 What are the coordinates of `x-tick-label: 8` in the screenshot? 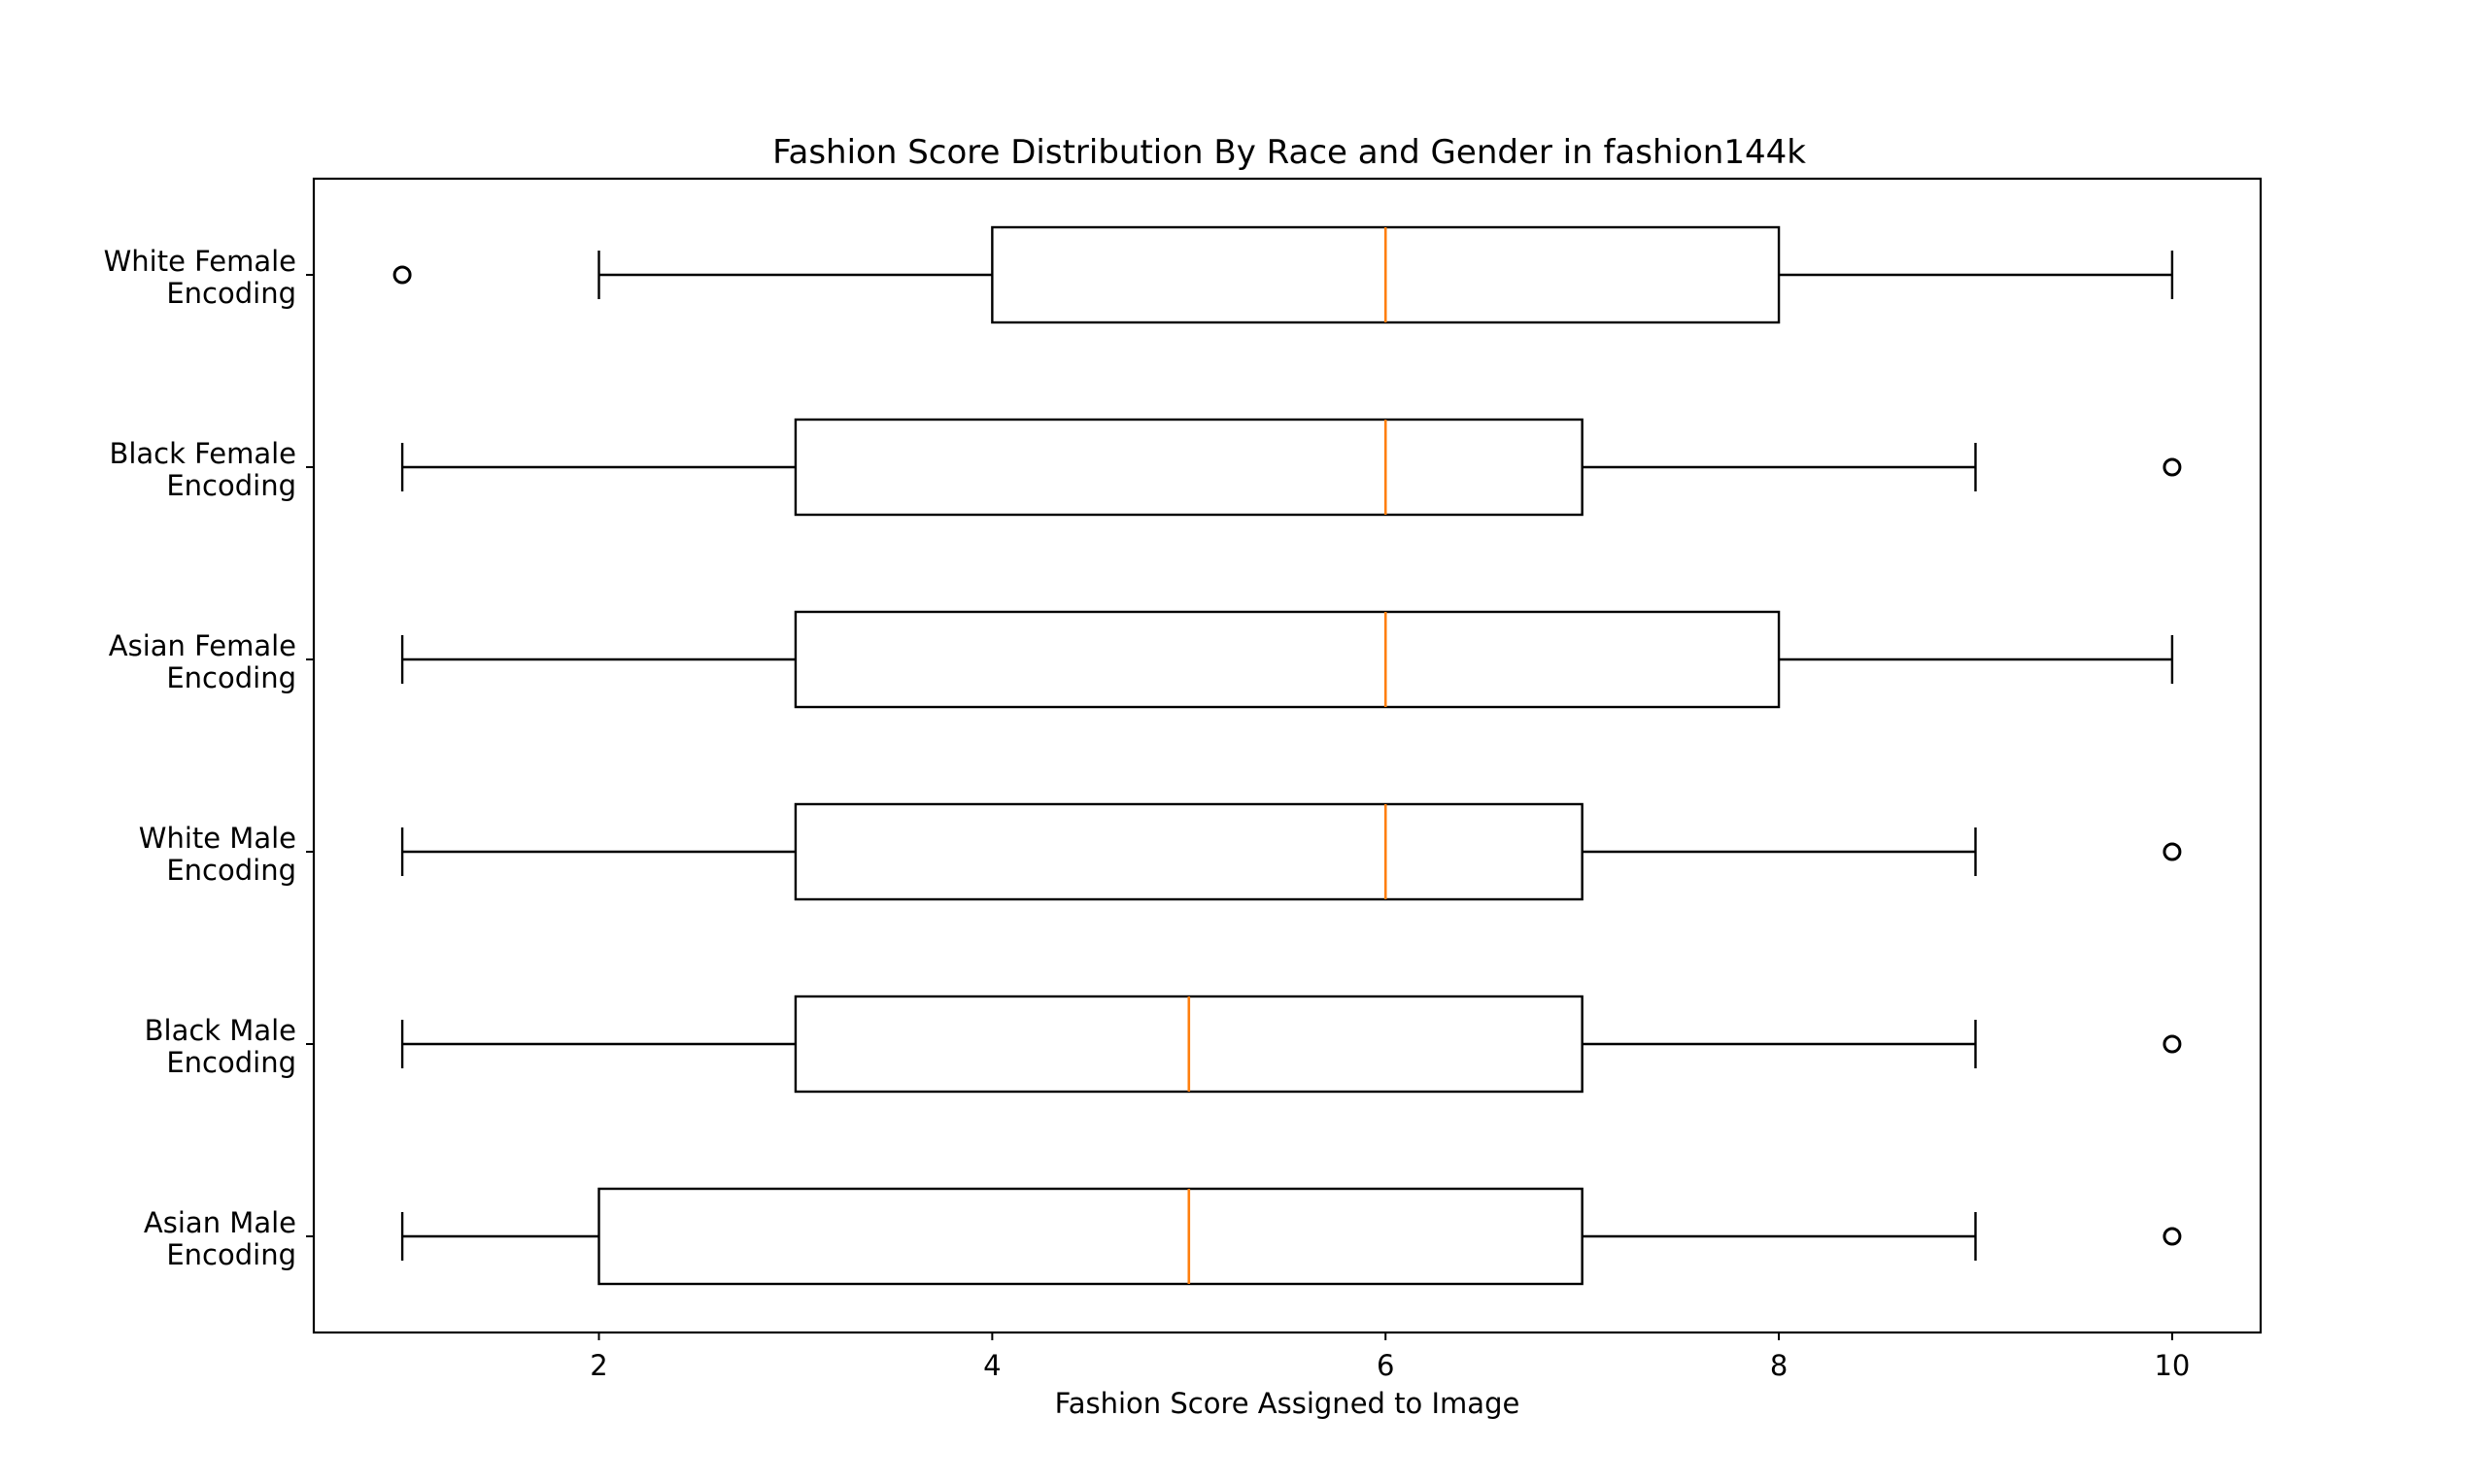 It's located at (1779, 1365).